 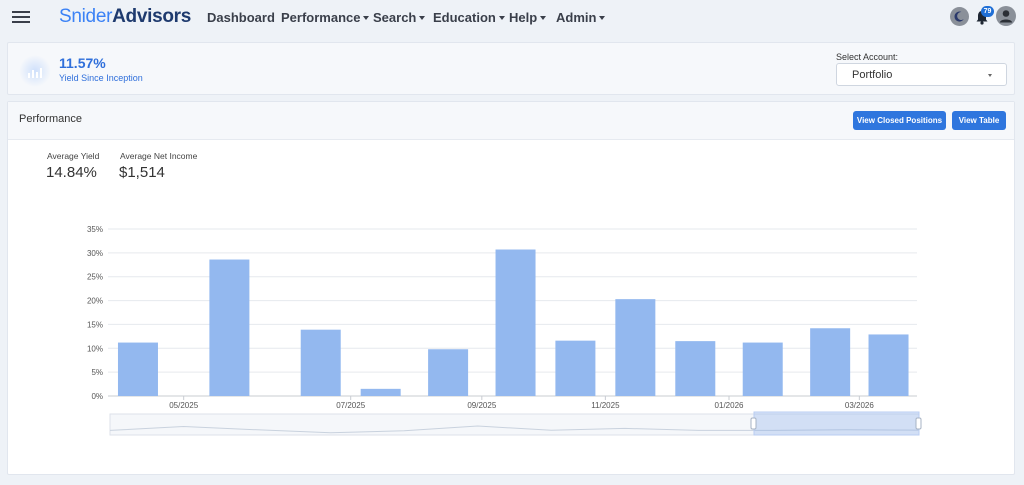 I want to click on chevron-down-icon, so click(x=990, y=75).